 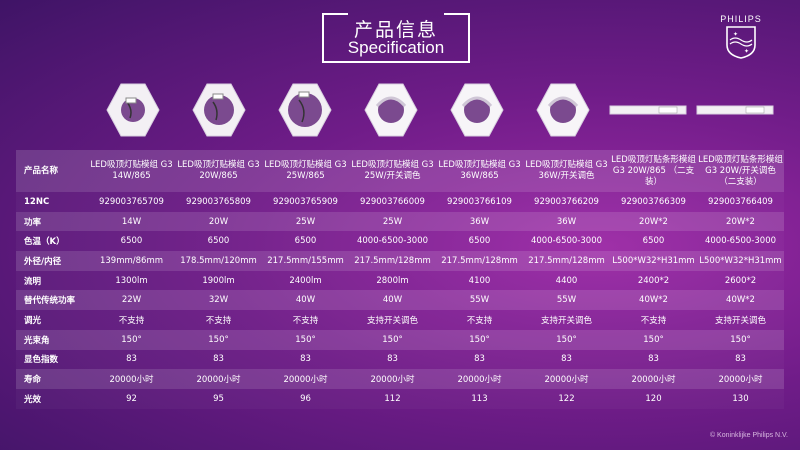 I want to click on table-row: 显色指数 83 83 83 83 83 83 83 83, so click(x=400, y=360).